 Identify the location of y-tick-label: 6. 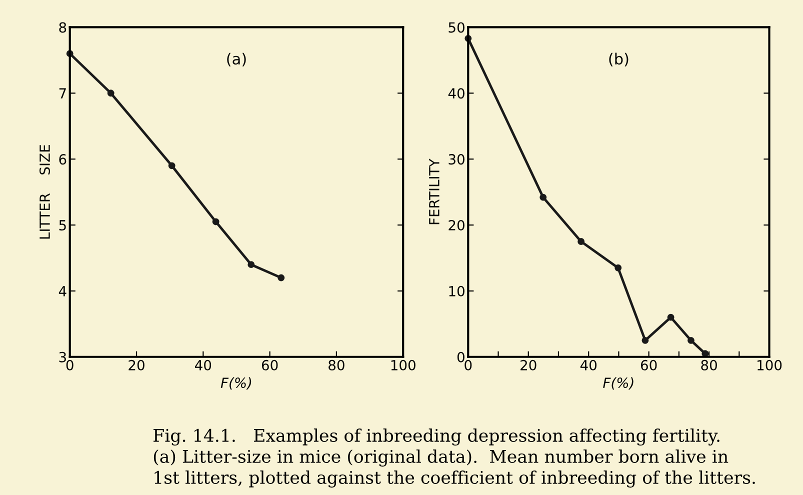
(62, 159).